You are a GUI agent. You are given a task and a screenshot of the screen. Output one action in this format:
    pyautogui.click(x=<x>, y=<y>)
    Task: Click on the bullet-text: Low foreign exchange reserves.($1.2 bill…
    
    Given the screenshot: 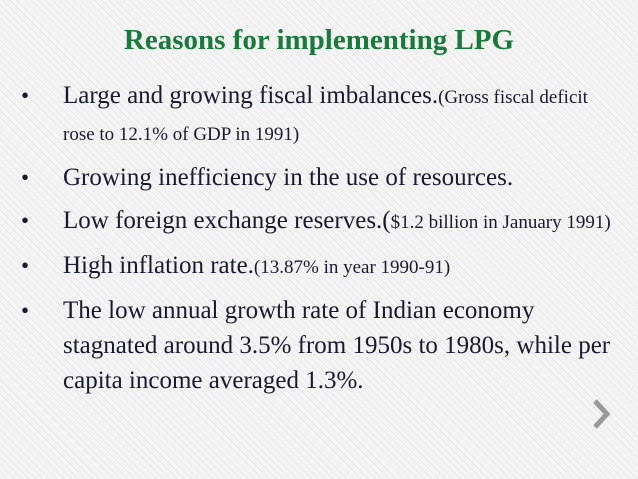 What is the action you would take?
    pyautogui.click(x=338, y=221)
    